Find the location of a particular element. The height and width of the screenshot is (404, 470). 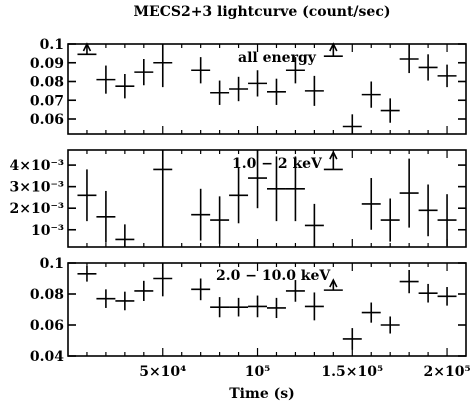

y-tick-label: 10⁻³ is located at coordinates (47, 231).